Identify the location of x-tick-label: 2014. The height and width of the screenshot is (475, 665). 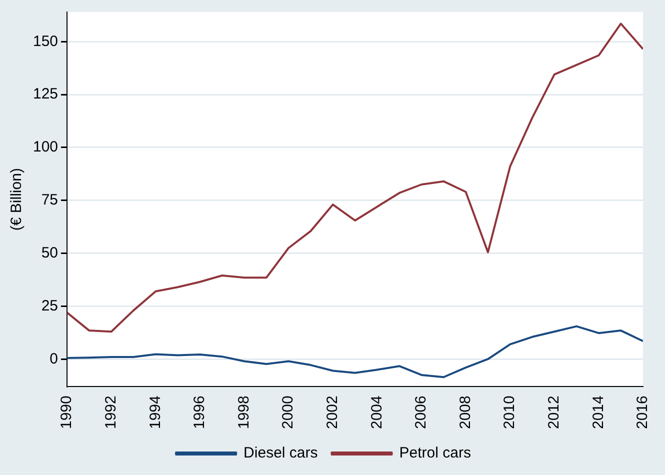
(598, 413).